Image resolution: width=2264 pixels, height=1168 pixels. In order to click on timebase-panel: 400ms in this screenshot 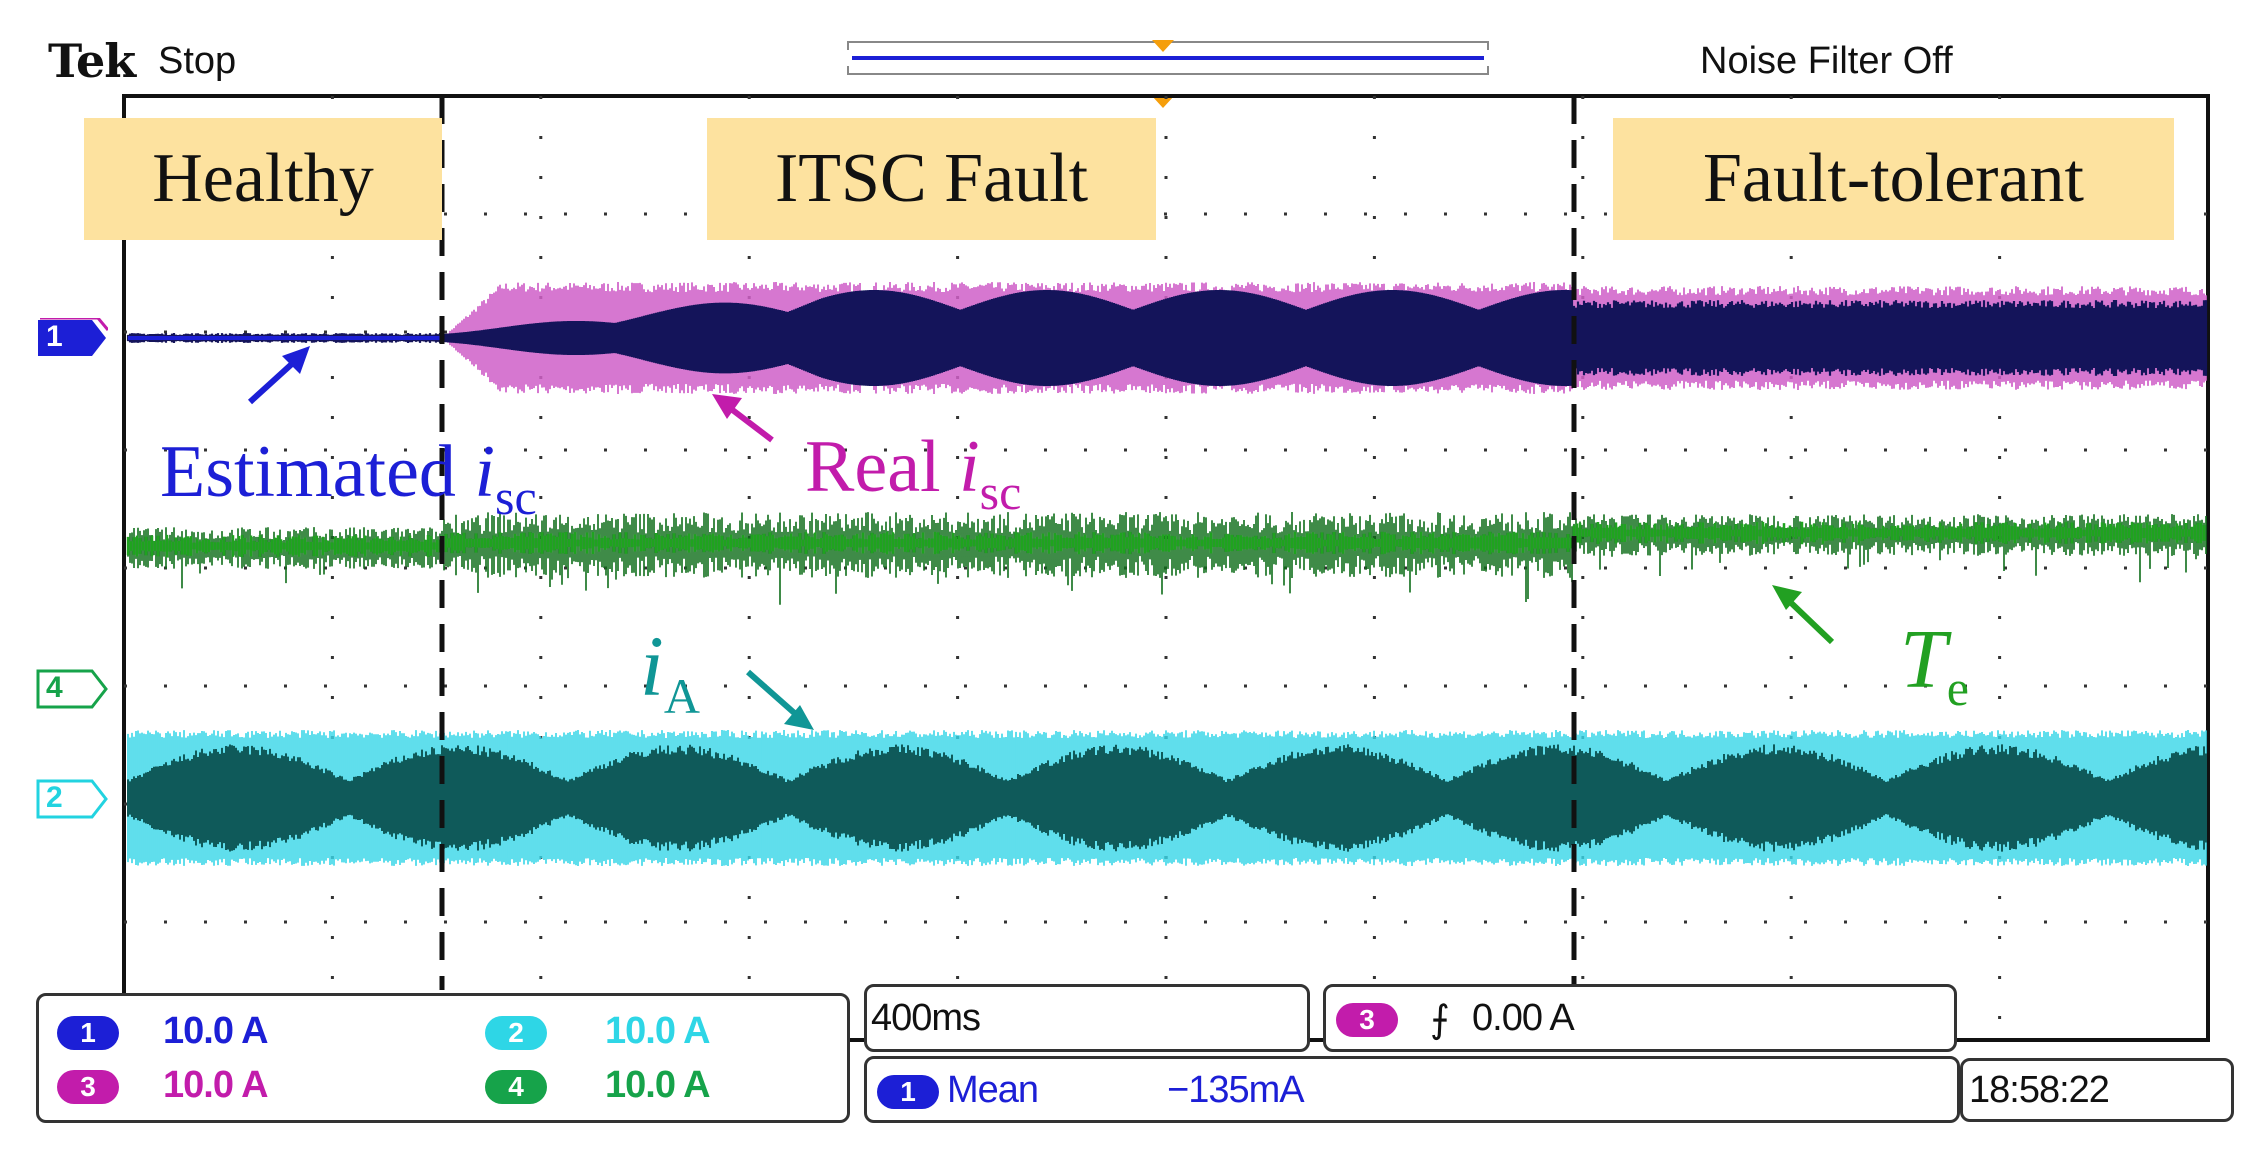, I will do `click(1087, 1018)`.